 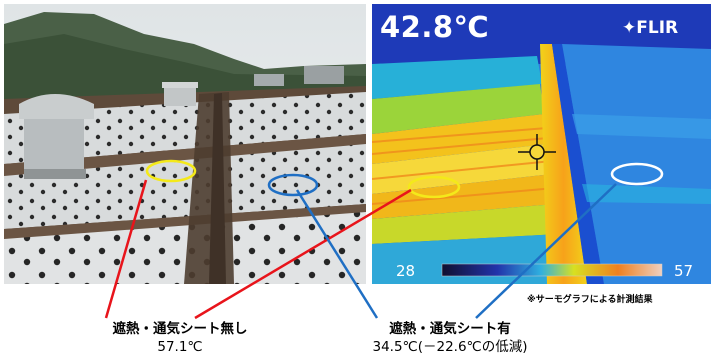 What do you see at coordinates (657, 28) in the screenshot?
I see `flir-brand-text: FLIR` at bounding box center [657, 28].